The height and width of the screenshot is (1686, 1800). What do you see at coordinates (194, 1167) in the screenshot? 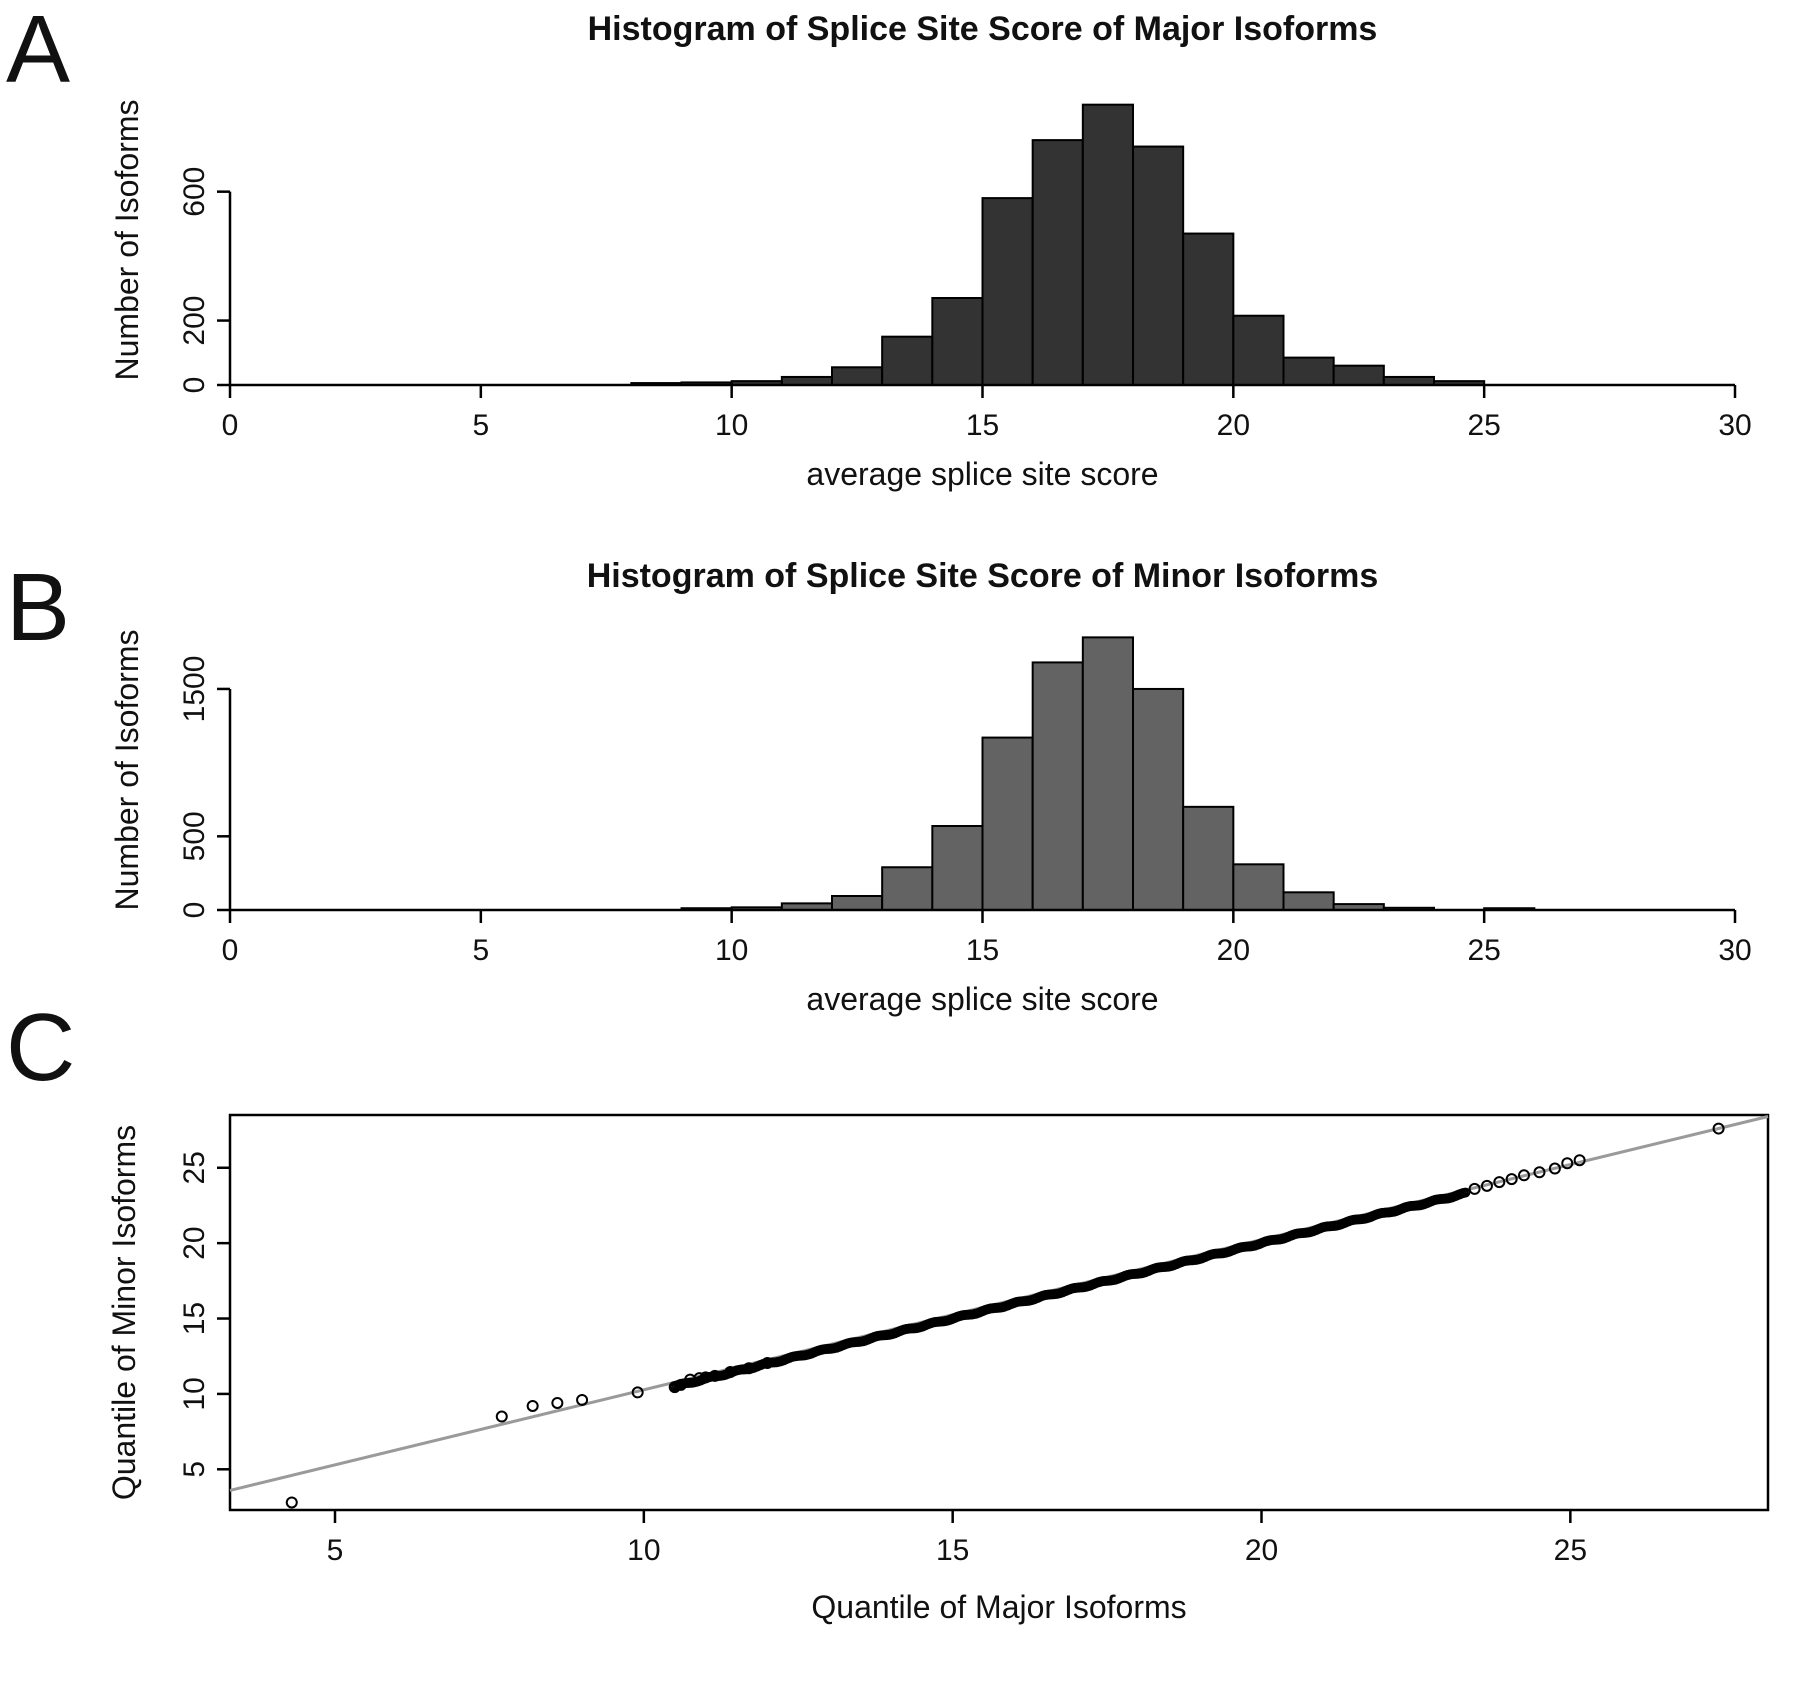
I see `y-tick-label: 25` at bounding box center [194, 1167].